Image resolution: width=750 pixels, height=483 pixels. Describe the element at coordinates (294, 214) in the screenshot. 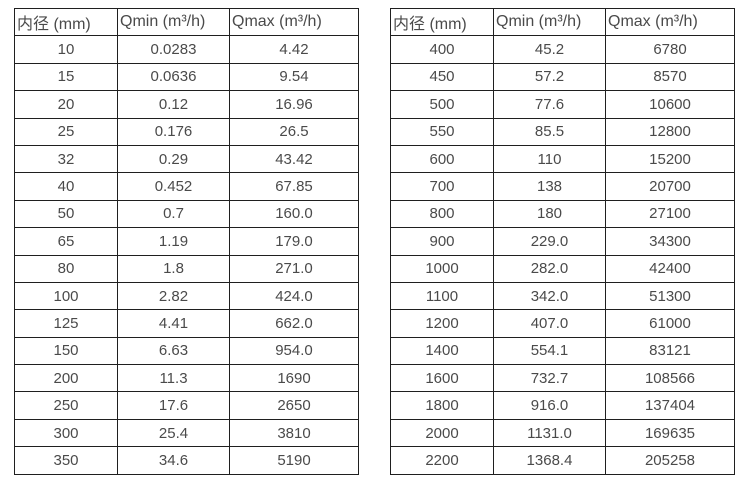

I see `data-cell: 160.0` at that location.